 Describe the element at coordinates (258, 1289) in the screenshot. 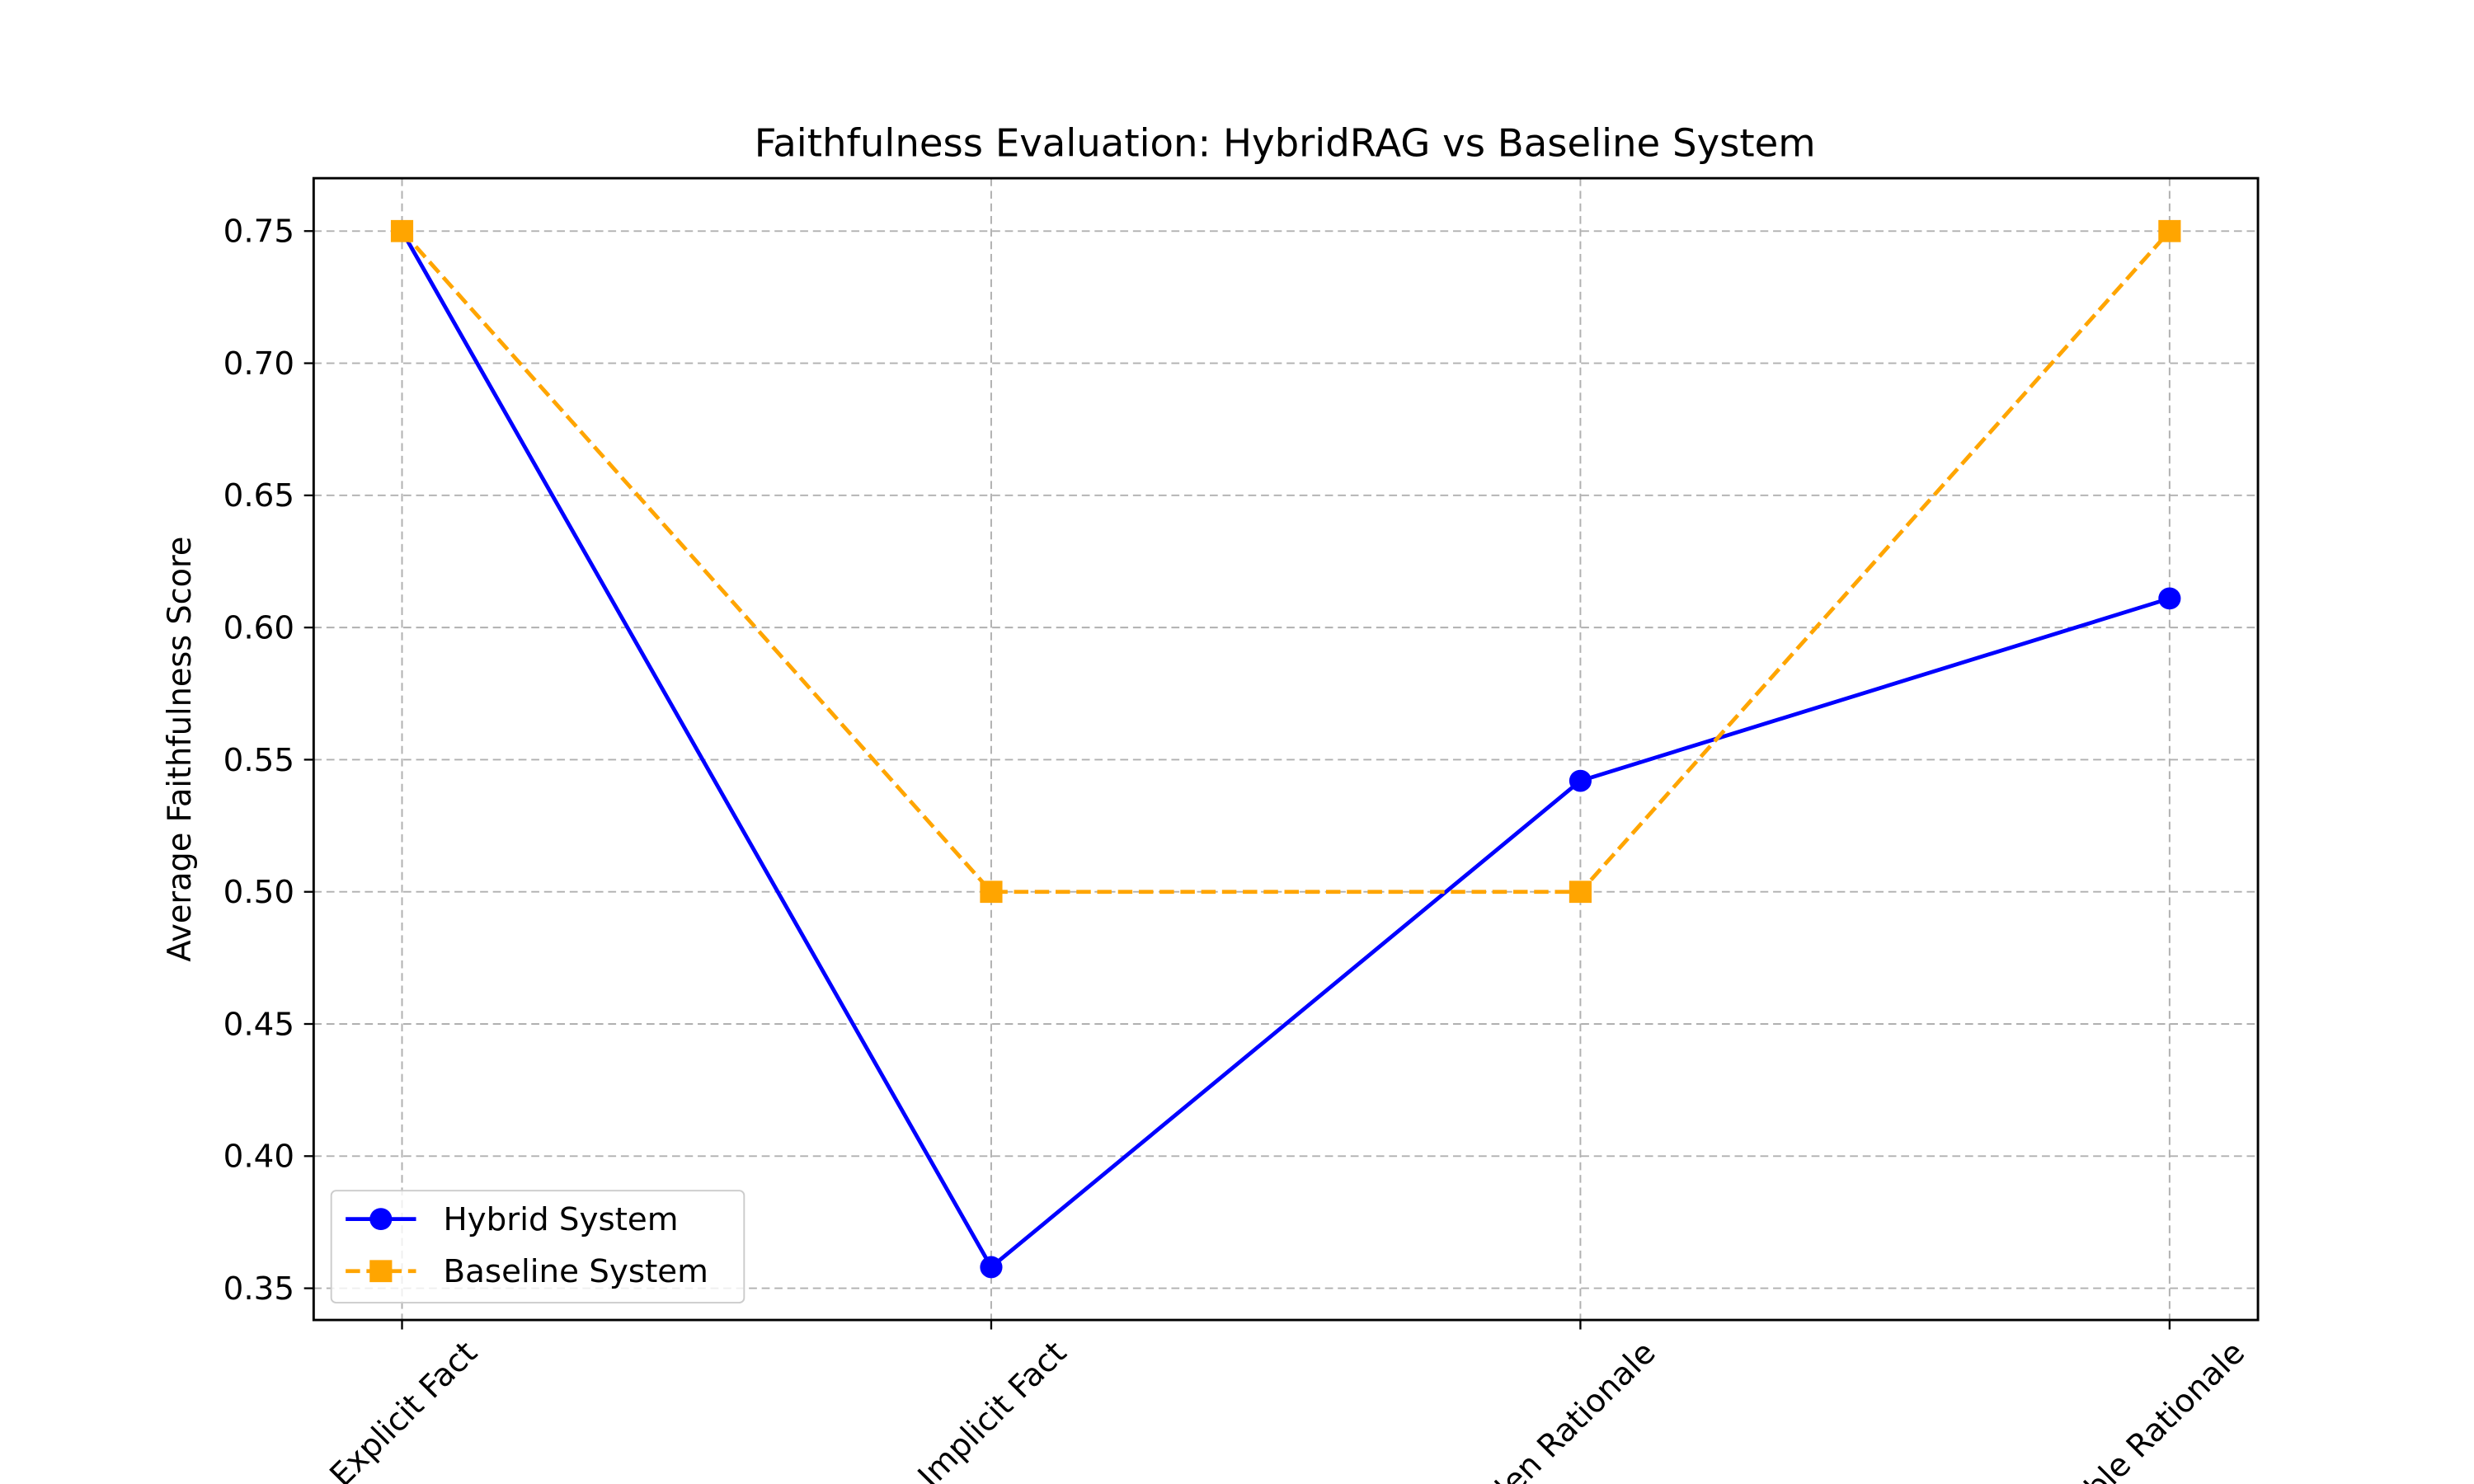

I see `y-tick-label: 0.35` at that location.